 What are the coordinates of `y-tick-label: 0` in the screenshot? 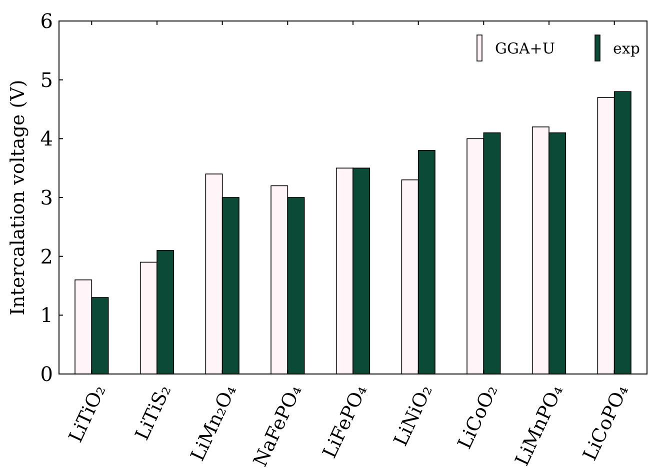 It's located at (46, 374).